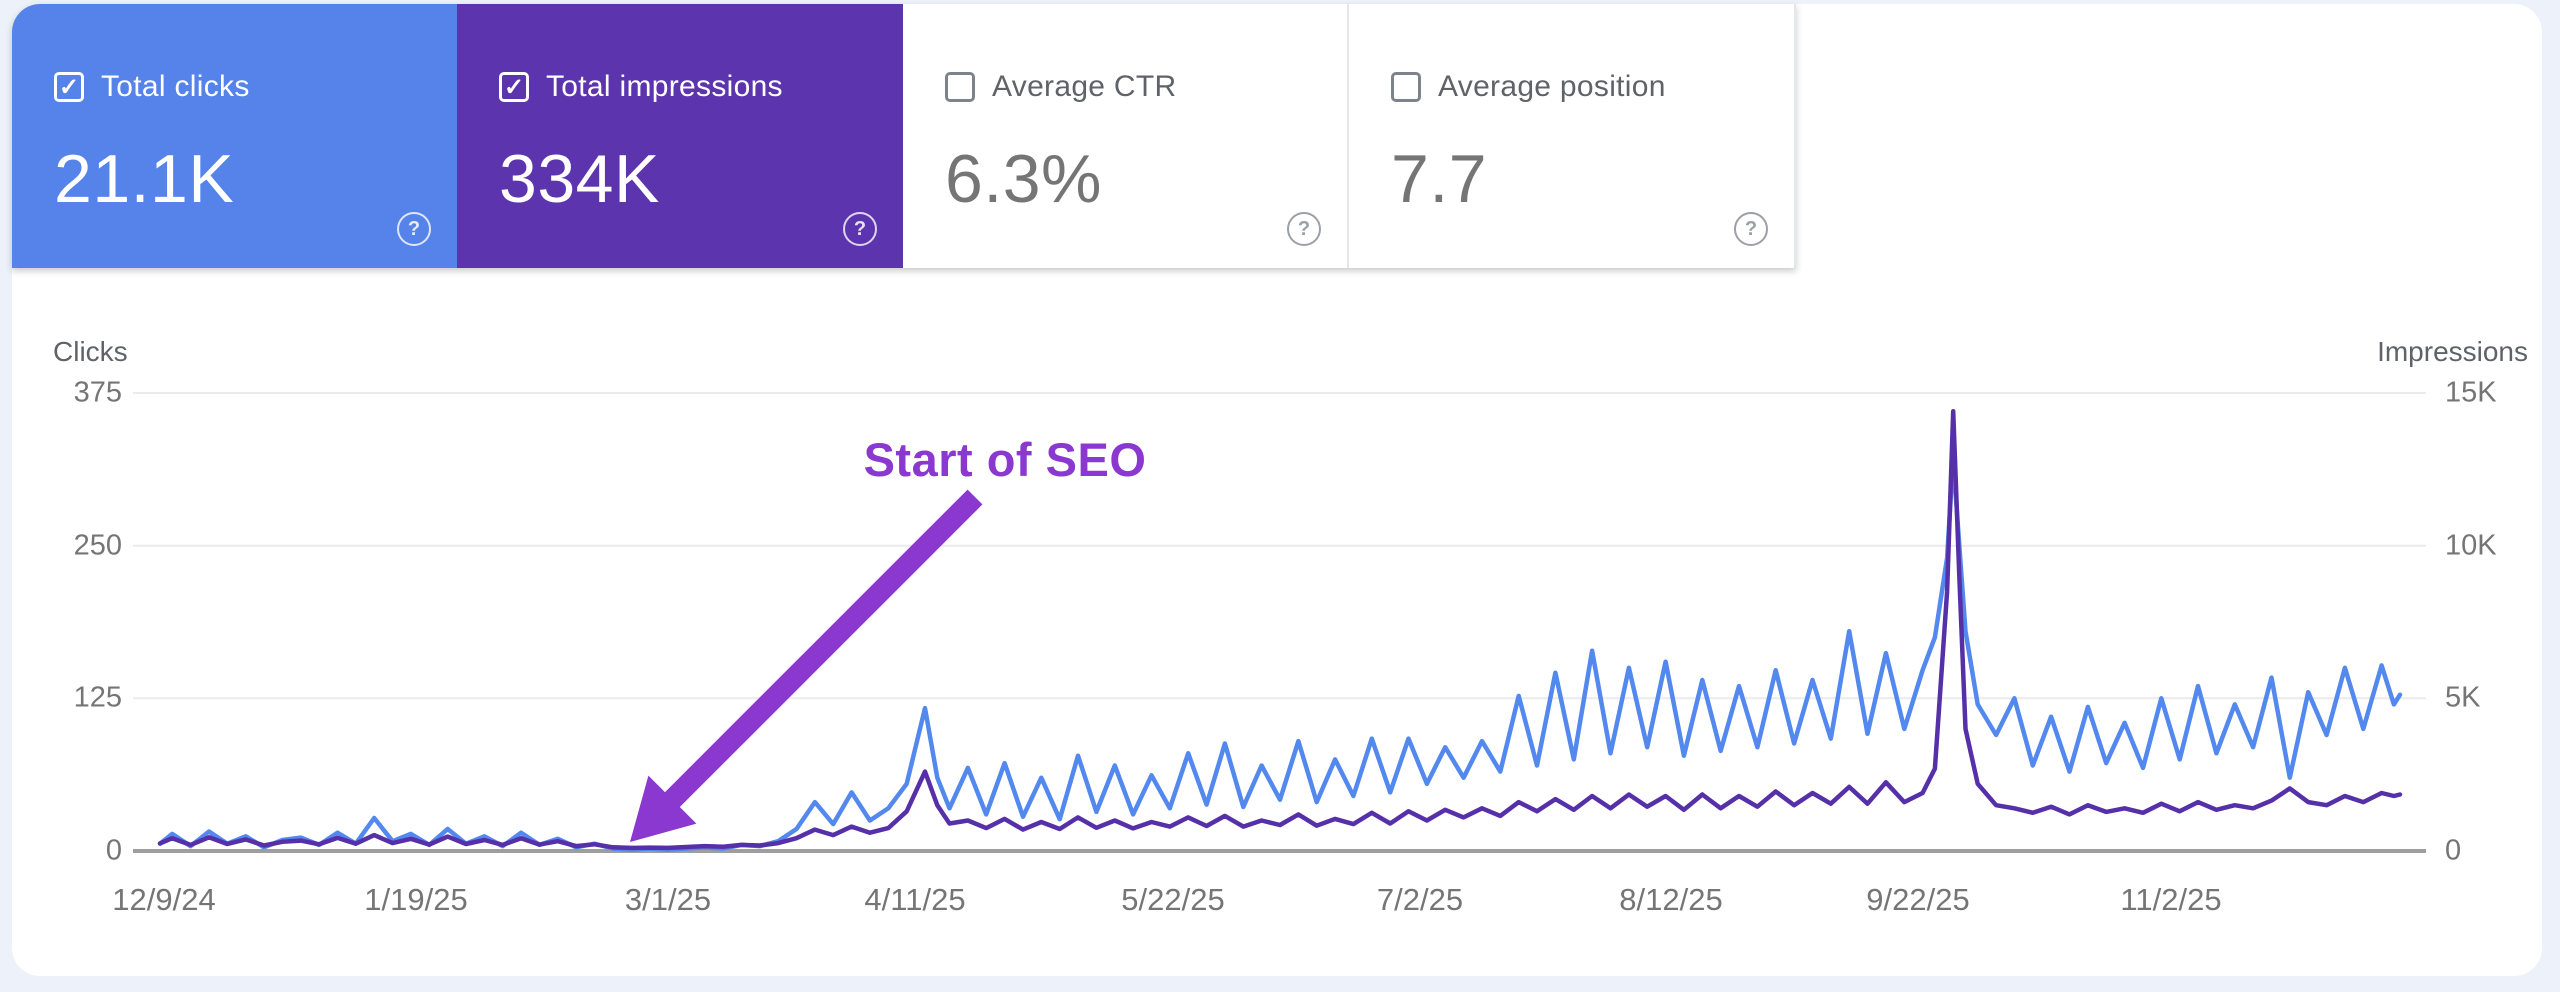 Image resolution: width=2560 pixels, height=992 pixels. What do you see at coordinates (144, 179) in the screenshot?
I see `metric-value: 21.1K` at bounding box center [144, 179].